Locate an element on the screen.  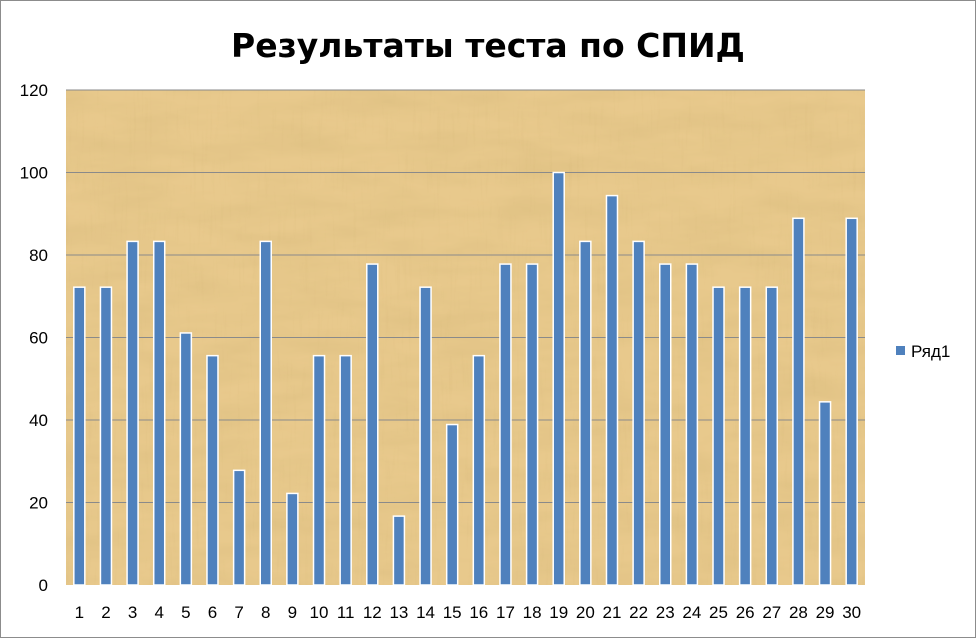
y-tick-label: 20 is located at coordinates (38, 503).